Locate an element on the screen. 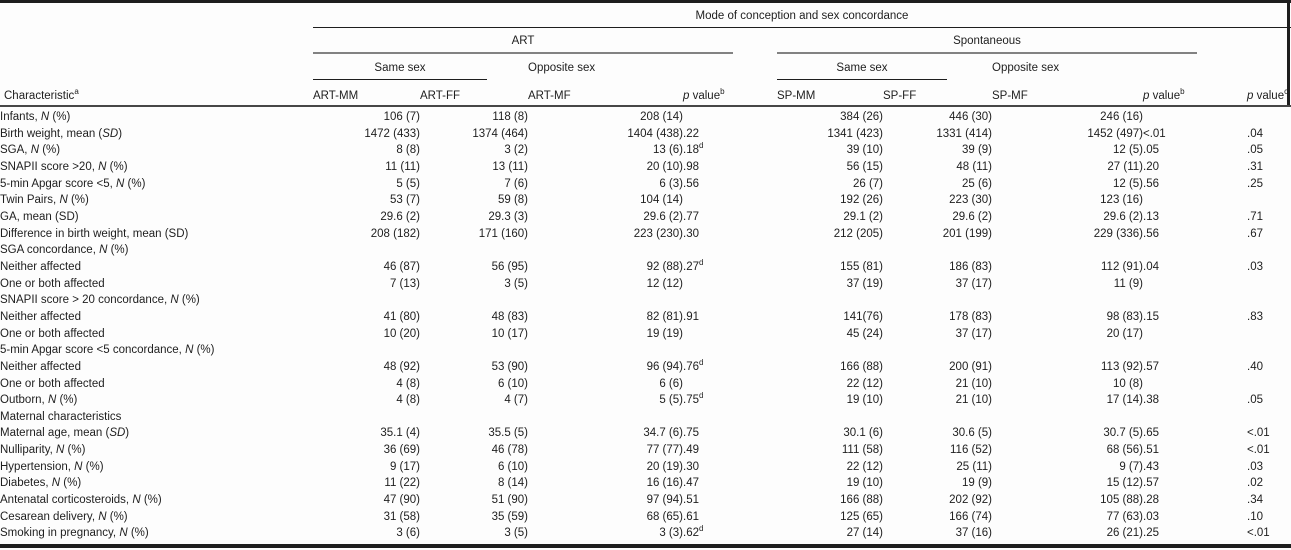  p-value-cell: .83 is located at coordinates (1255, 316).